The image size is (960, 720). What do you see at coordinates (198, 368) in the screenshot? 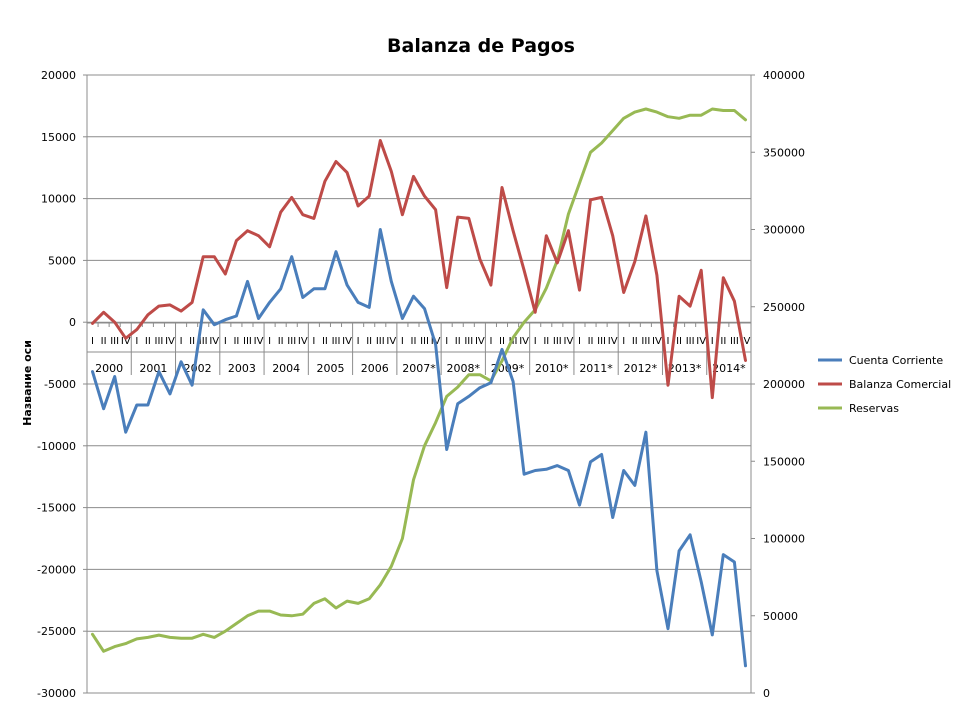
I see `year-label: 2002` at bounding box center [198, 368].